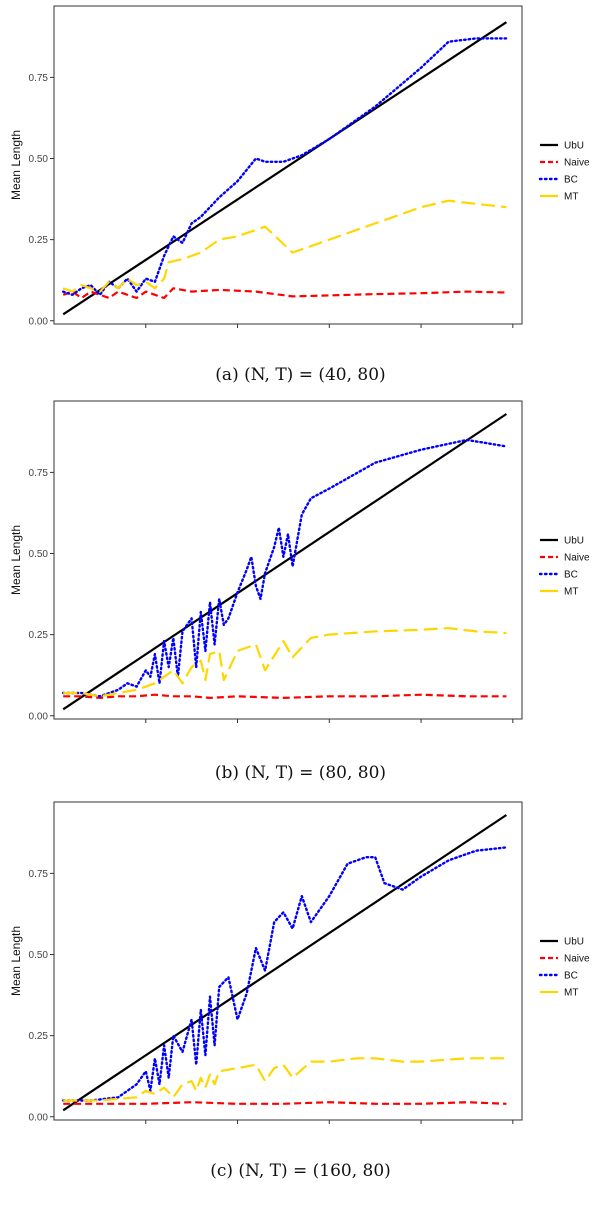 This screenshot has height=1219, width=601. What do you see at coordinates (300, 1171) in the screenshot?
I see `caption-c: (c) (N, T) = (160, 80)` at bounding box center [300, 1171].